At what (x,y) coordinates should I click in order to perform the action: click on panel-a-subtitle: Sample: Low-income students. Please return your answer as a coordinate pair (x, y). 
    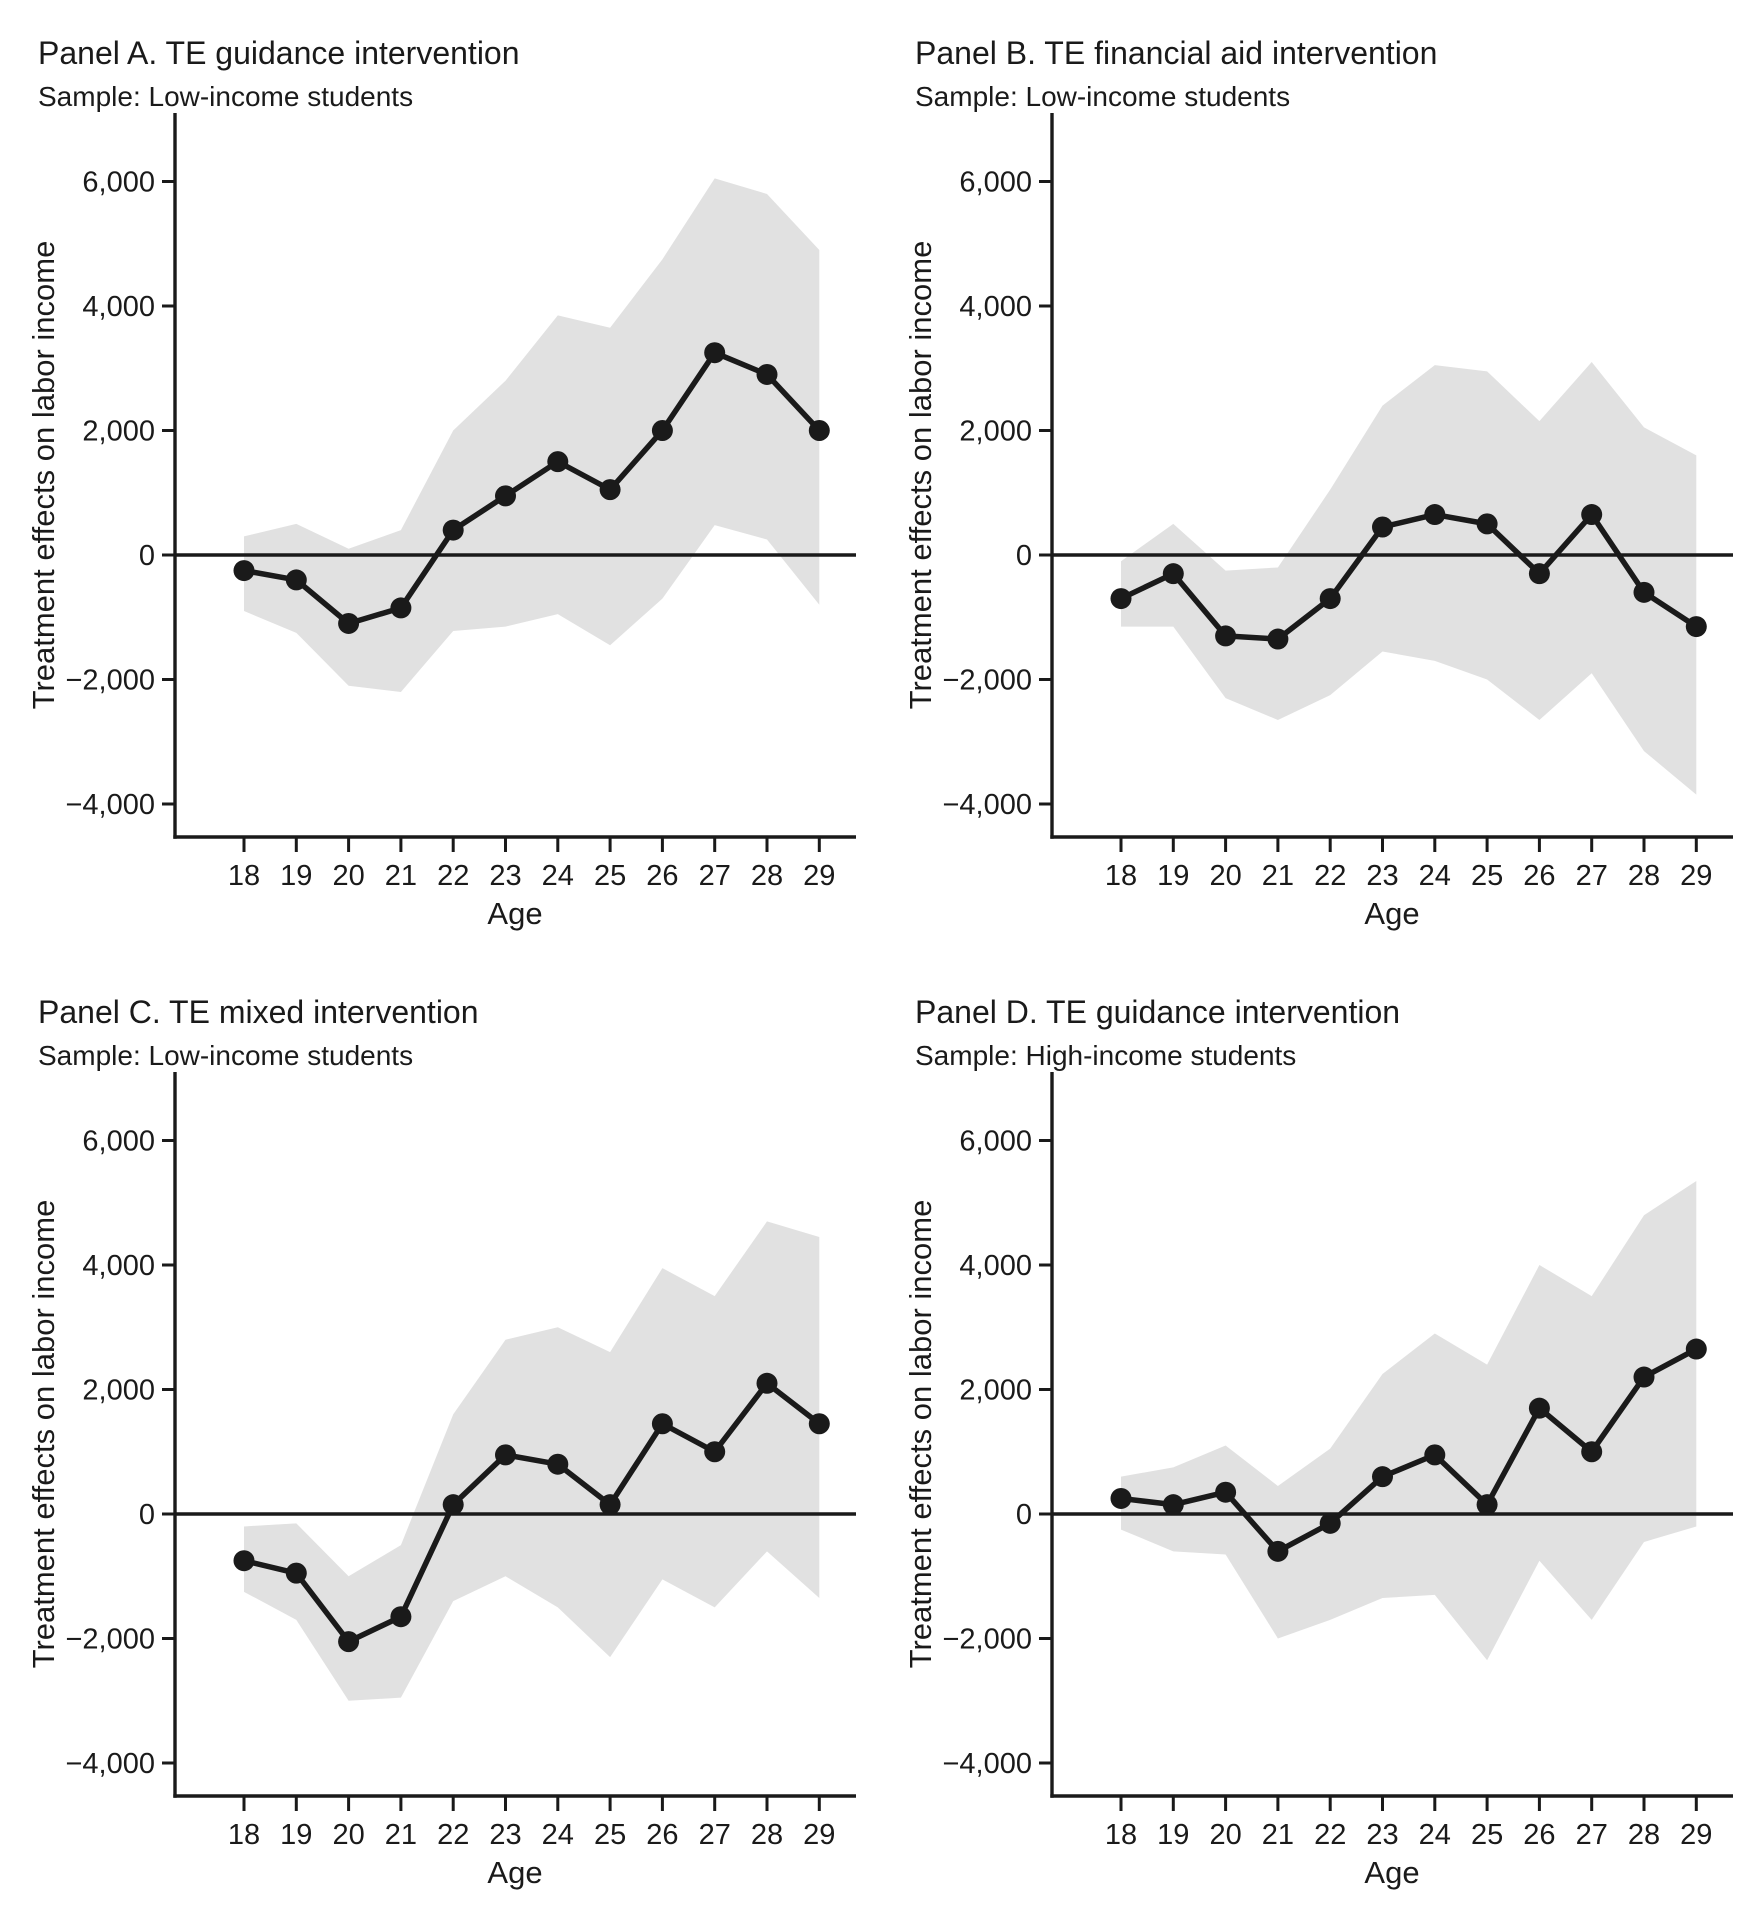
    Looking at the image, I should click on (225, 96).